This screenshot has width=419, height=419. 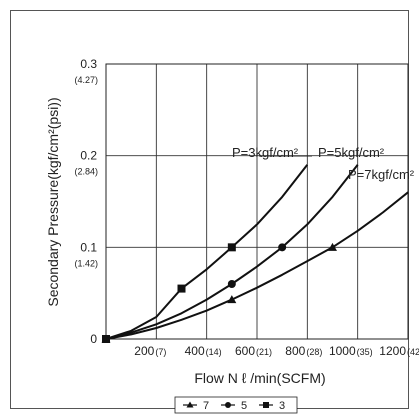 I want to click on legend-label-3: 3, so click(x=282, y=406).